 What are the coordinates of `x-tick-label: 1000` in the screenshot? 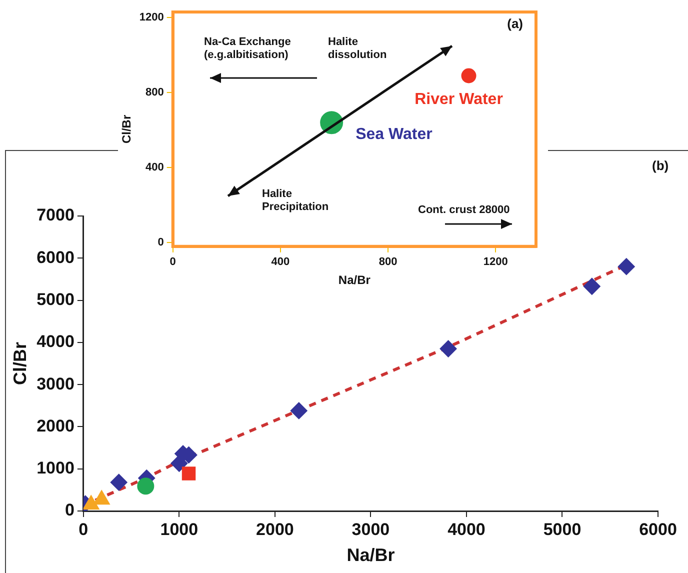 It's located at (179, 529).